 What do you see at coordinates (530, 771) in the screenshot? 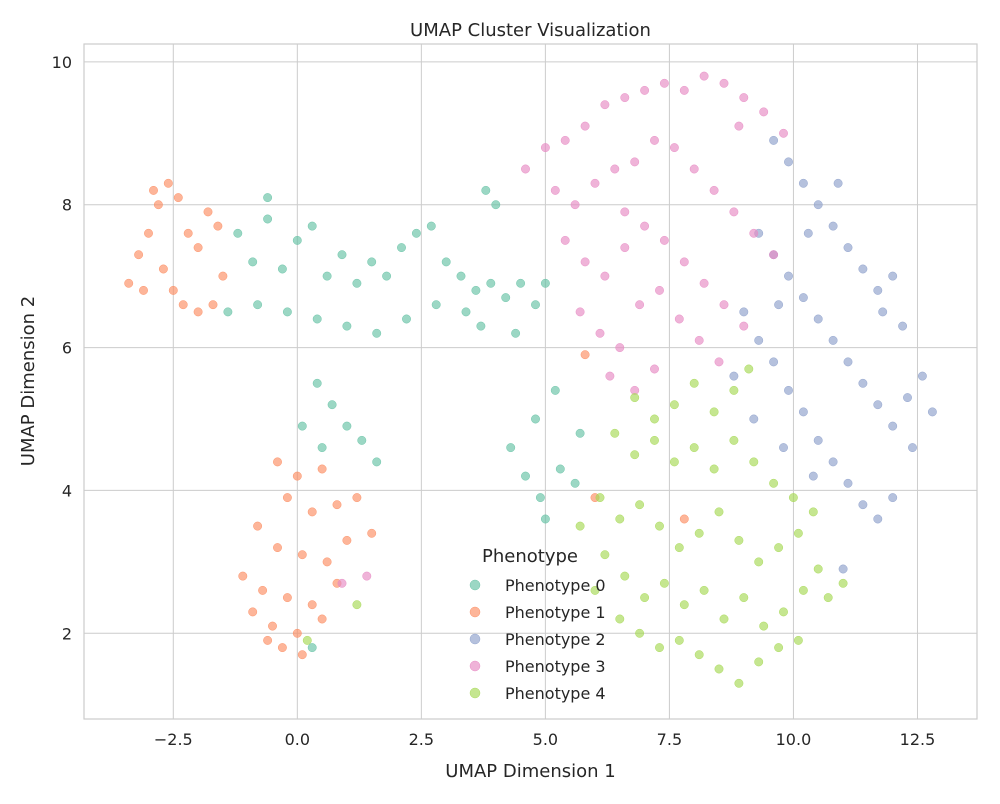
I see `x-axis-label: UMAP Dimension 1` at bounding box center [530, 771].